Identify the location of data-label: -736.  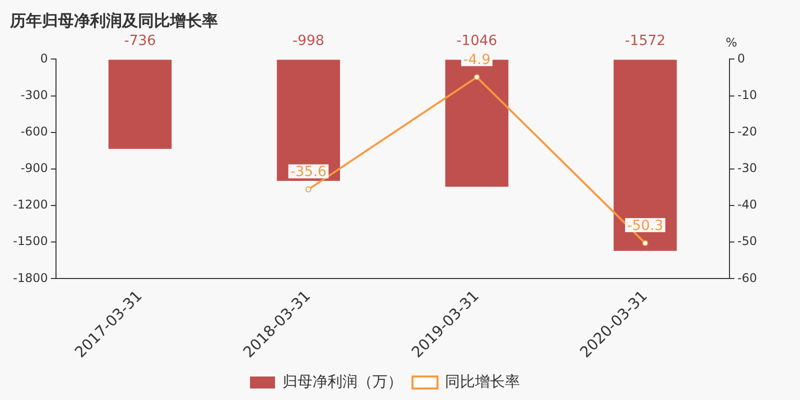
(140, 40).